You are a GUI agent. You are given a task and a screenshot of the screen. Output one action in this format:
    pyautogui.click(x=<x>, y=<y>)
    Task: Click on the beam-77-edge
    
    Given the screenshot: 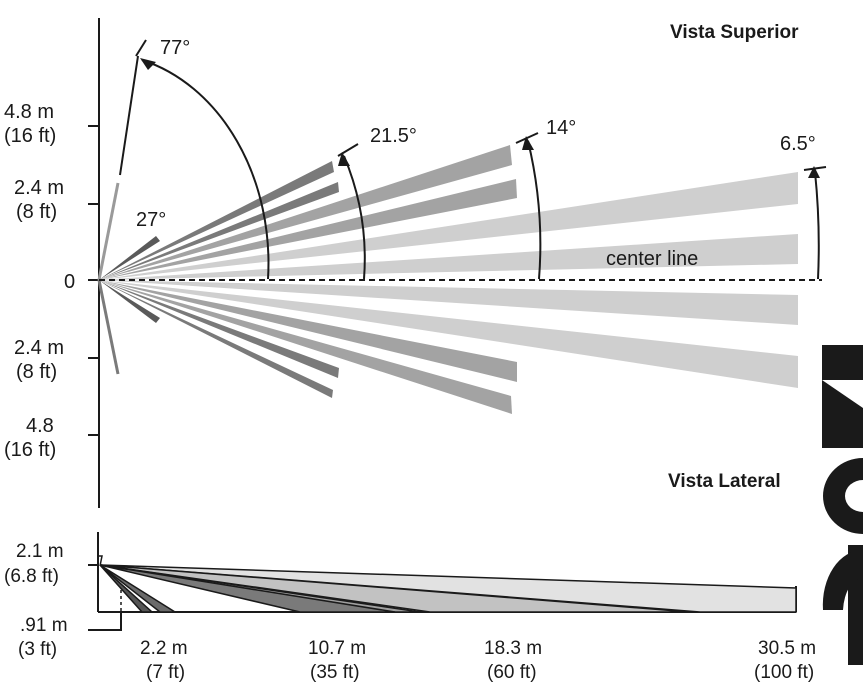 What is the action you would take?
    pyautogui.click(x=129, y=115)
    